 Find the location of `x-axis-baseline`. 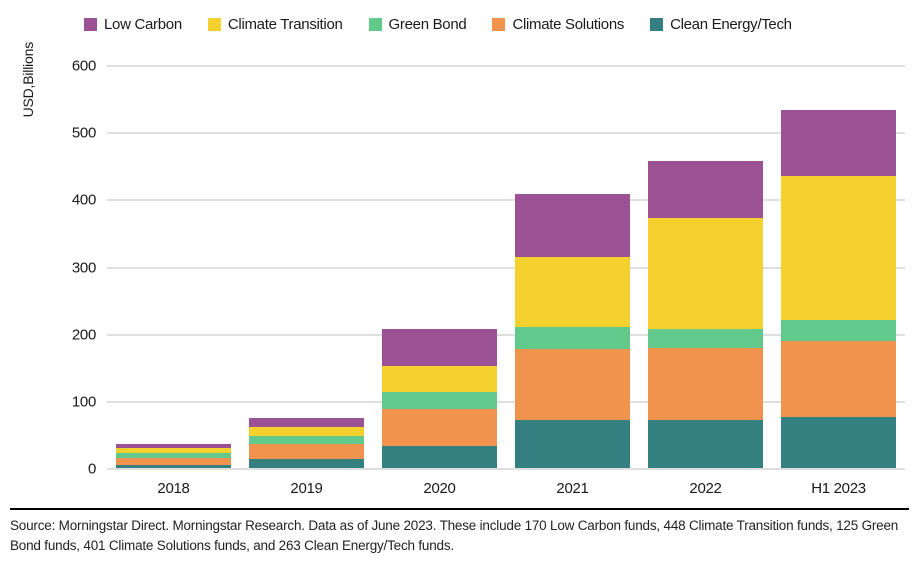

x-axis-baseline is located at coordinates (506, 469).